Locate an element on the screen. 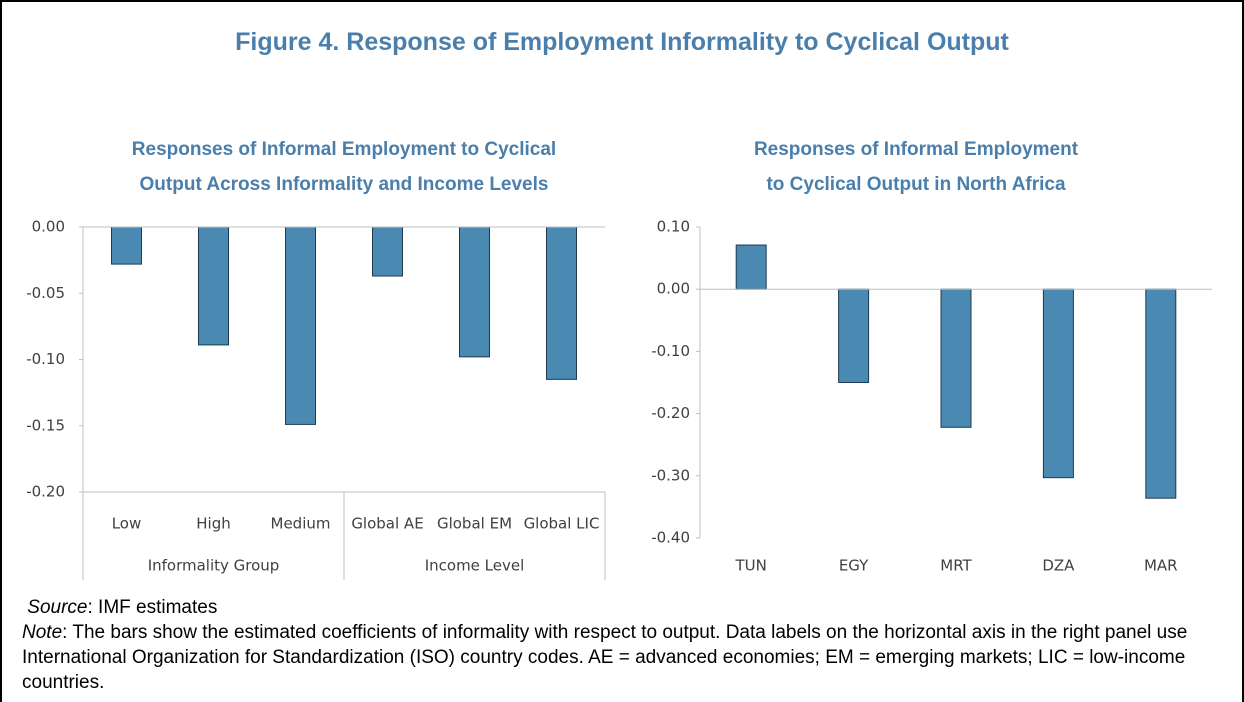 The height and width of the screenshot is (702, 1244). y-tick-label: -0.15 is located at coordinates (45, 425).